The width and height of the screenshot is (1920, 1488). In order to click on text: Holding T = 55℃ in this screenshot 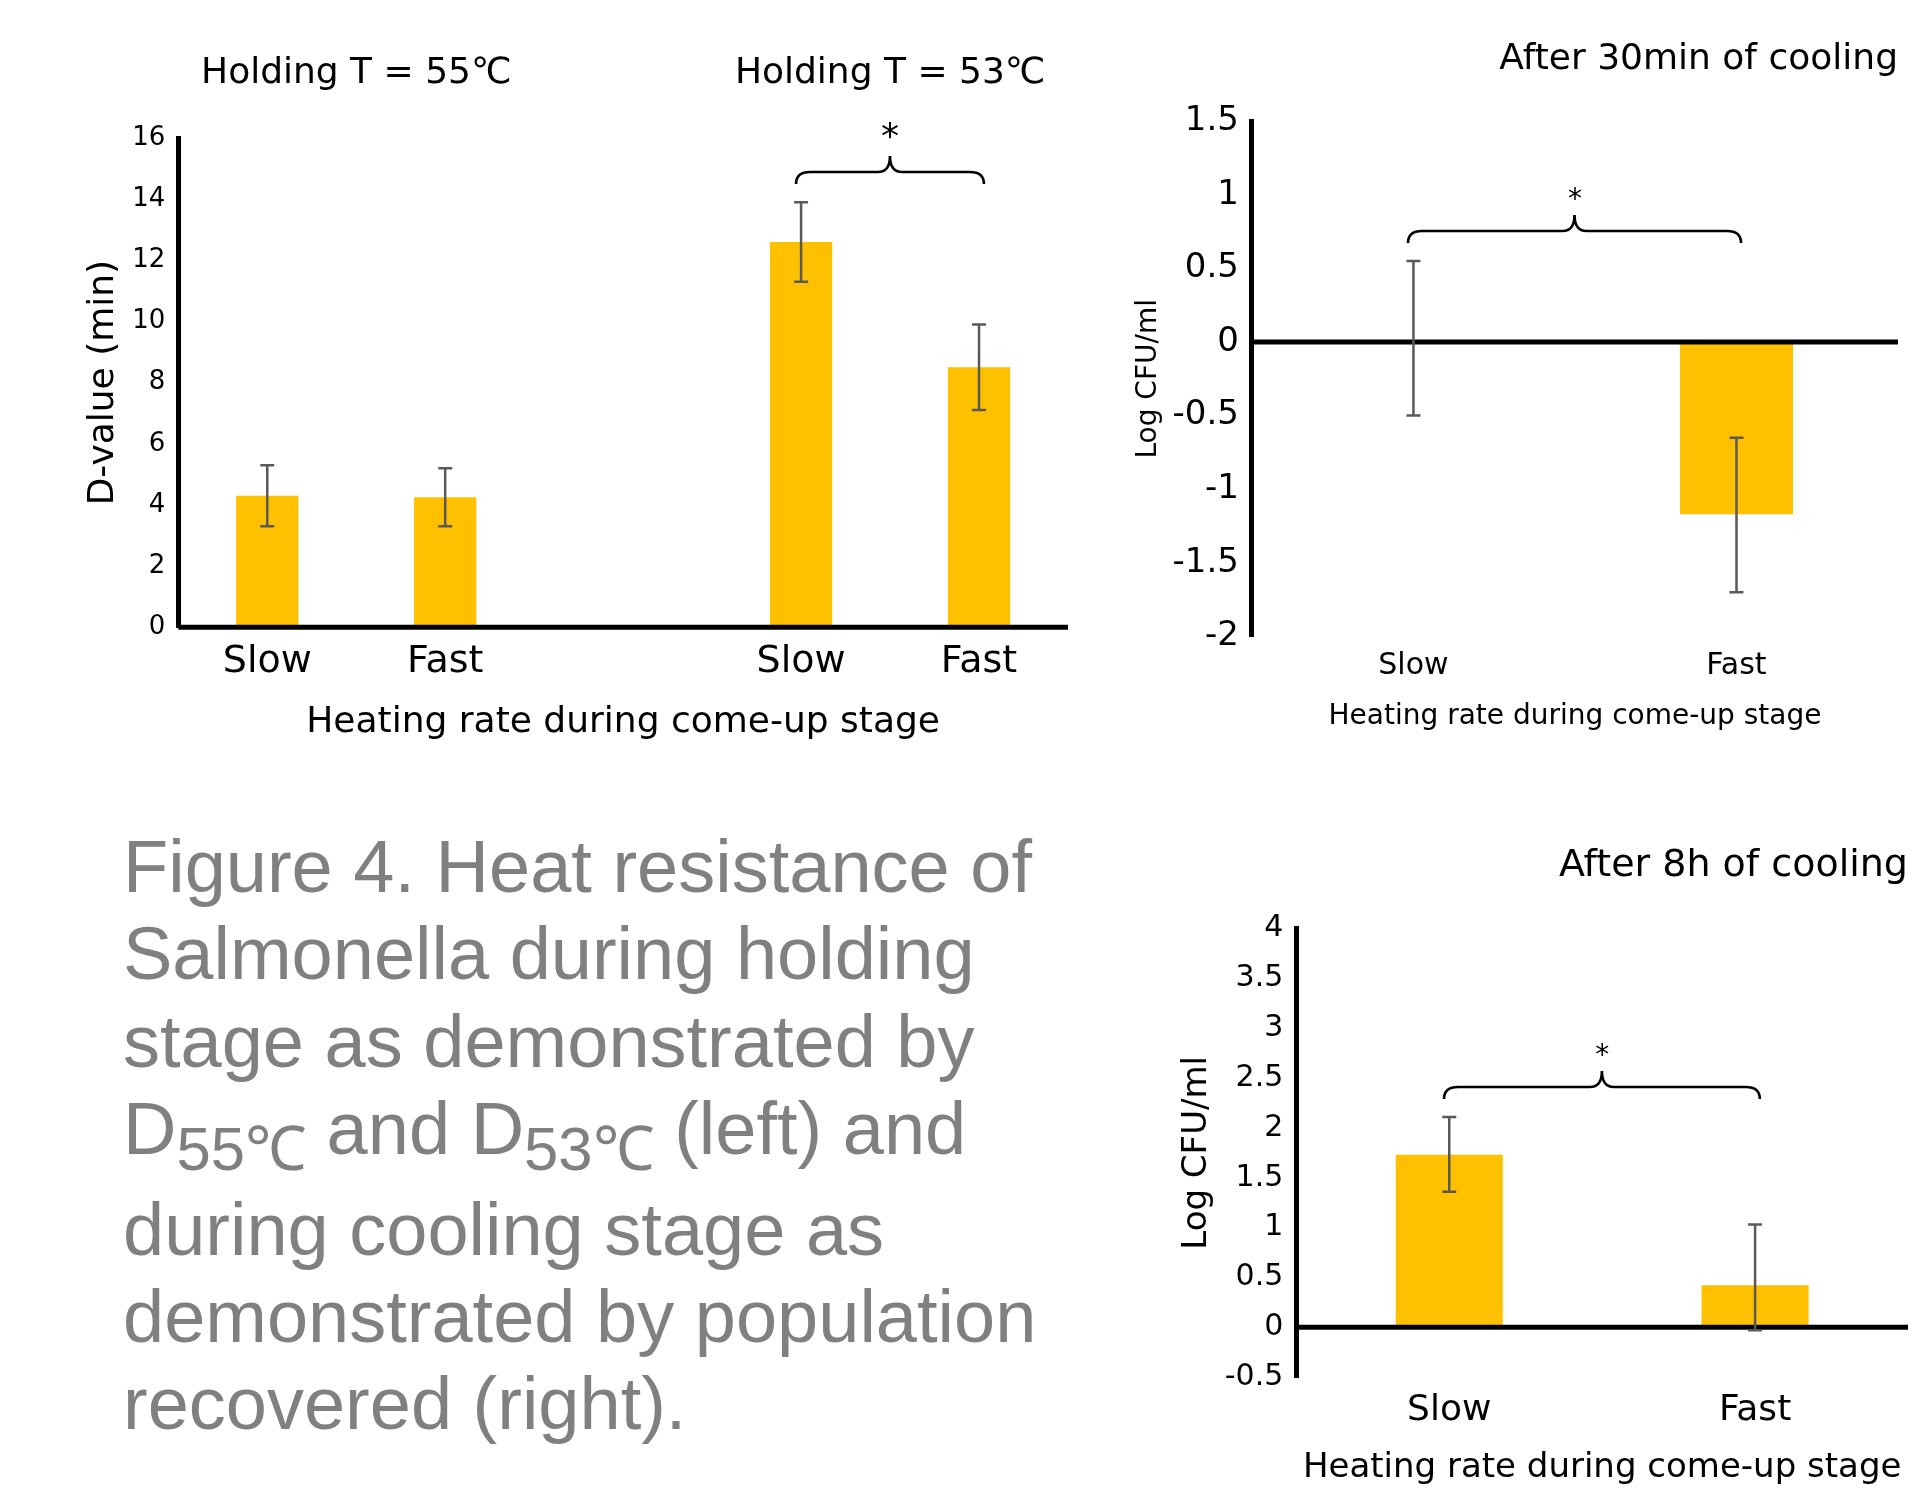, I will do `click(356, 71)`.